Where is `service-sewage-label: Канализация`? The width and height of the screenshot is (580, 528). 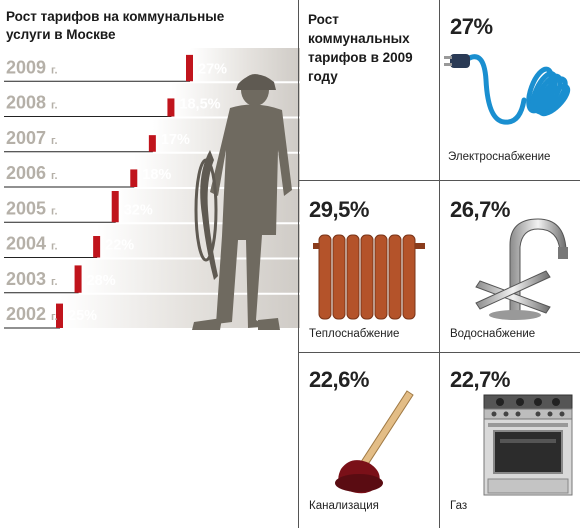
service-sewage-label: Канализация is located at coordinates (344, 506).